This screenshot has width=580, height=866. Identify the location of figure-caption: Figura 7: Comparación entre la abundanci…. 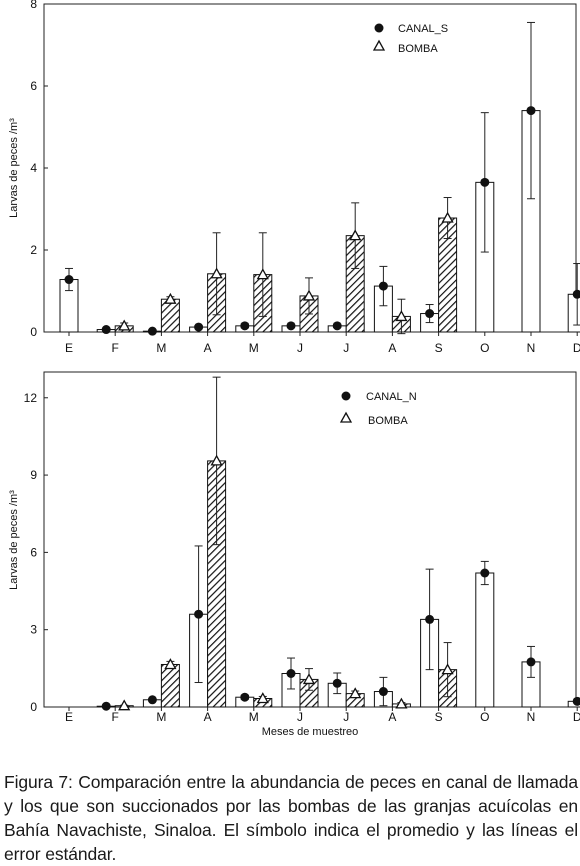
(291, 818).